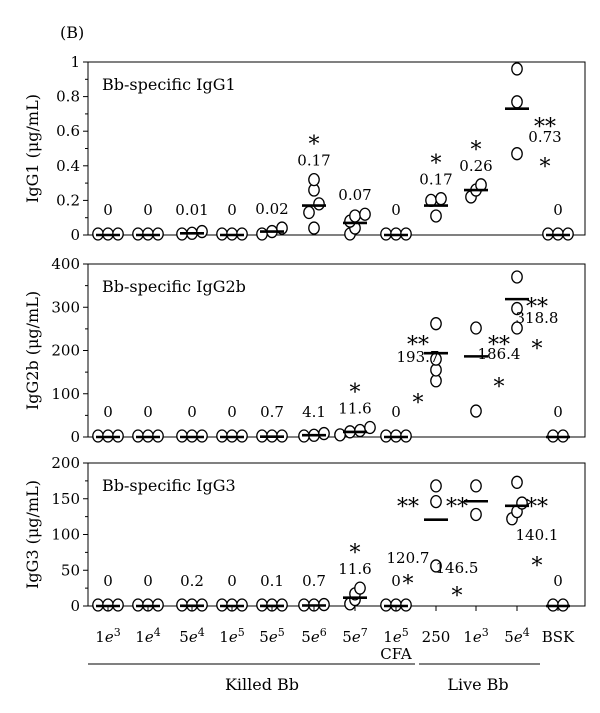 Image resolution: width=600 pixels, height=713 pixels. Describe the element at coordinates (68, 200) in the screenshot. I see `y-tick-label: 0.2` at that location.